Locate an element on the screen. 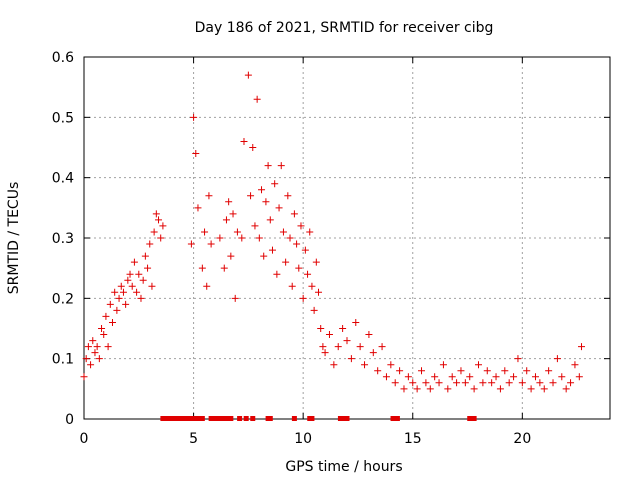 This screenshot has height=480, width=640. y-tick-label: 0.3 is located at coordinates (63, 239).